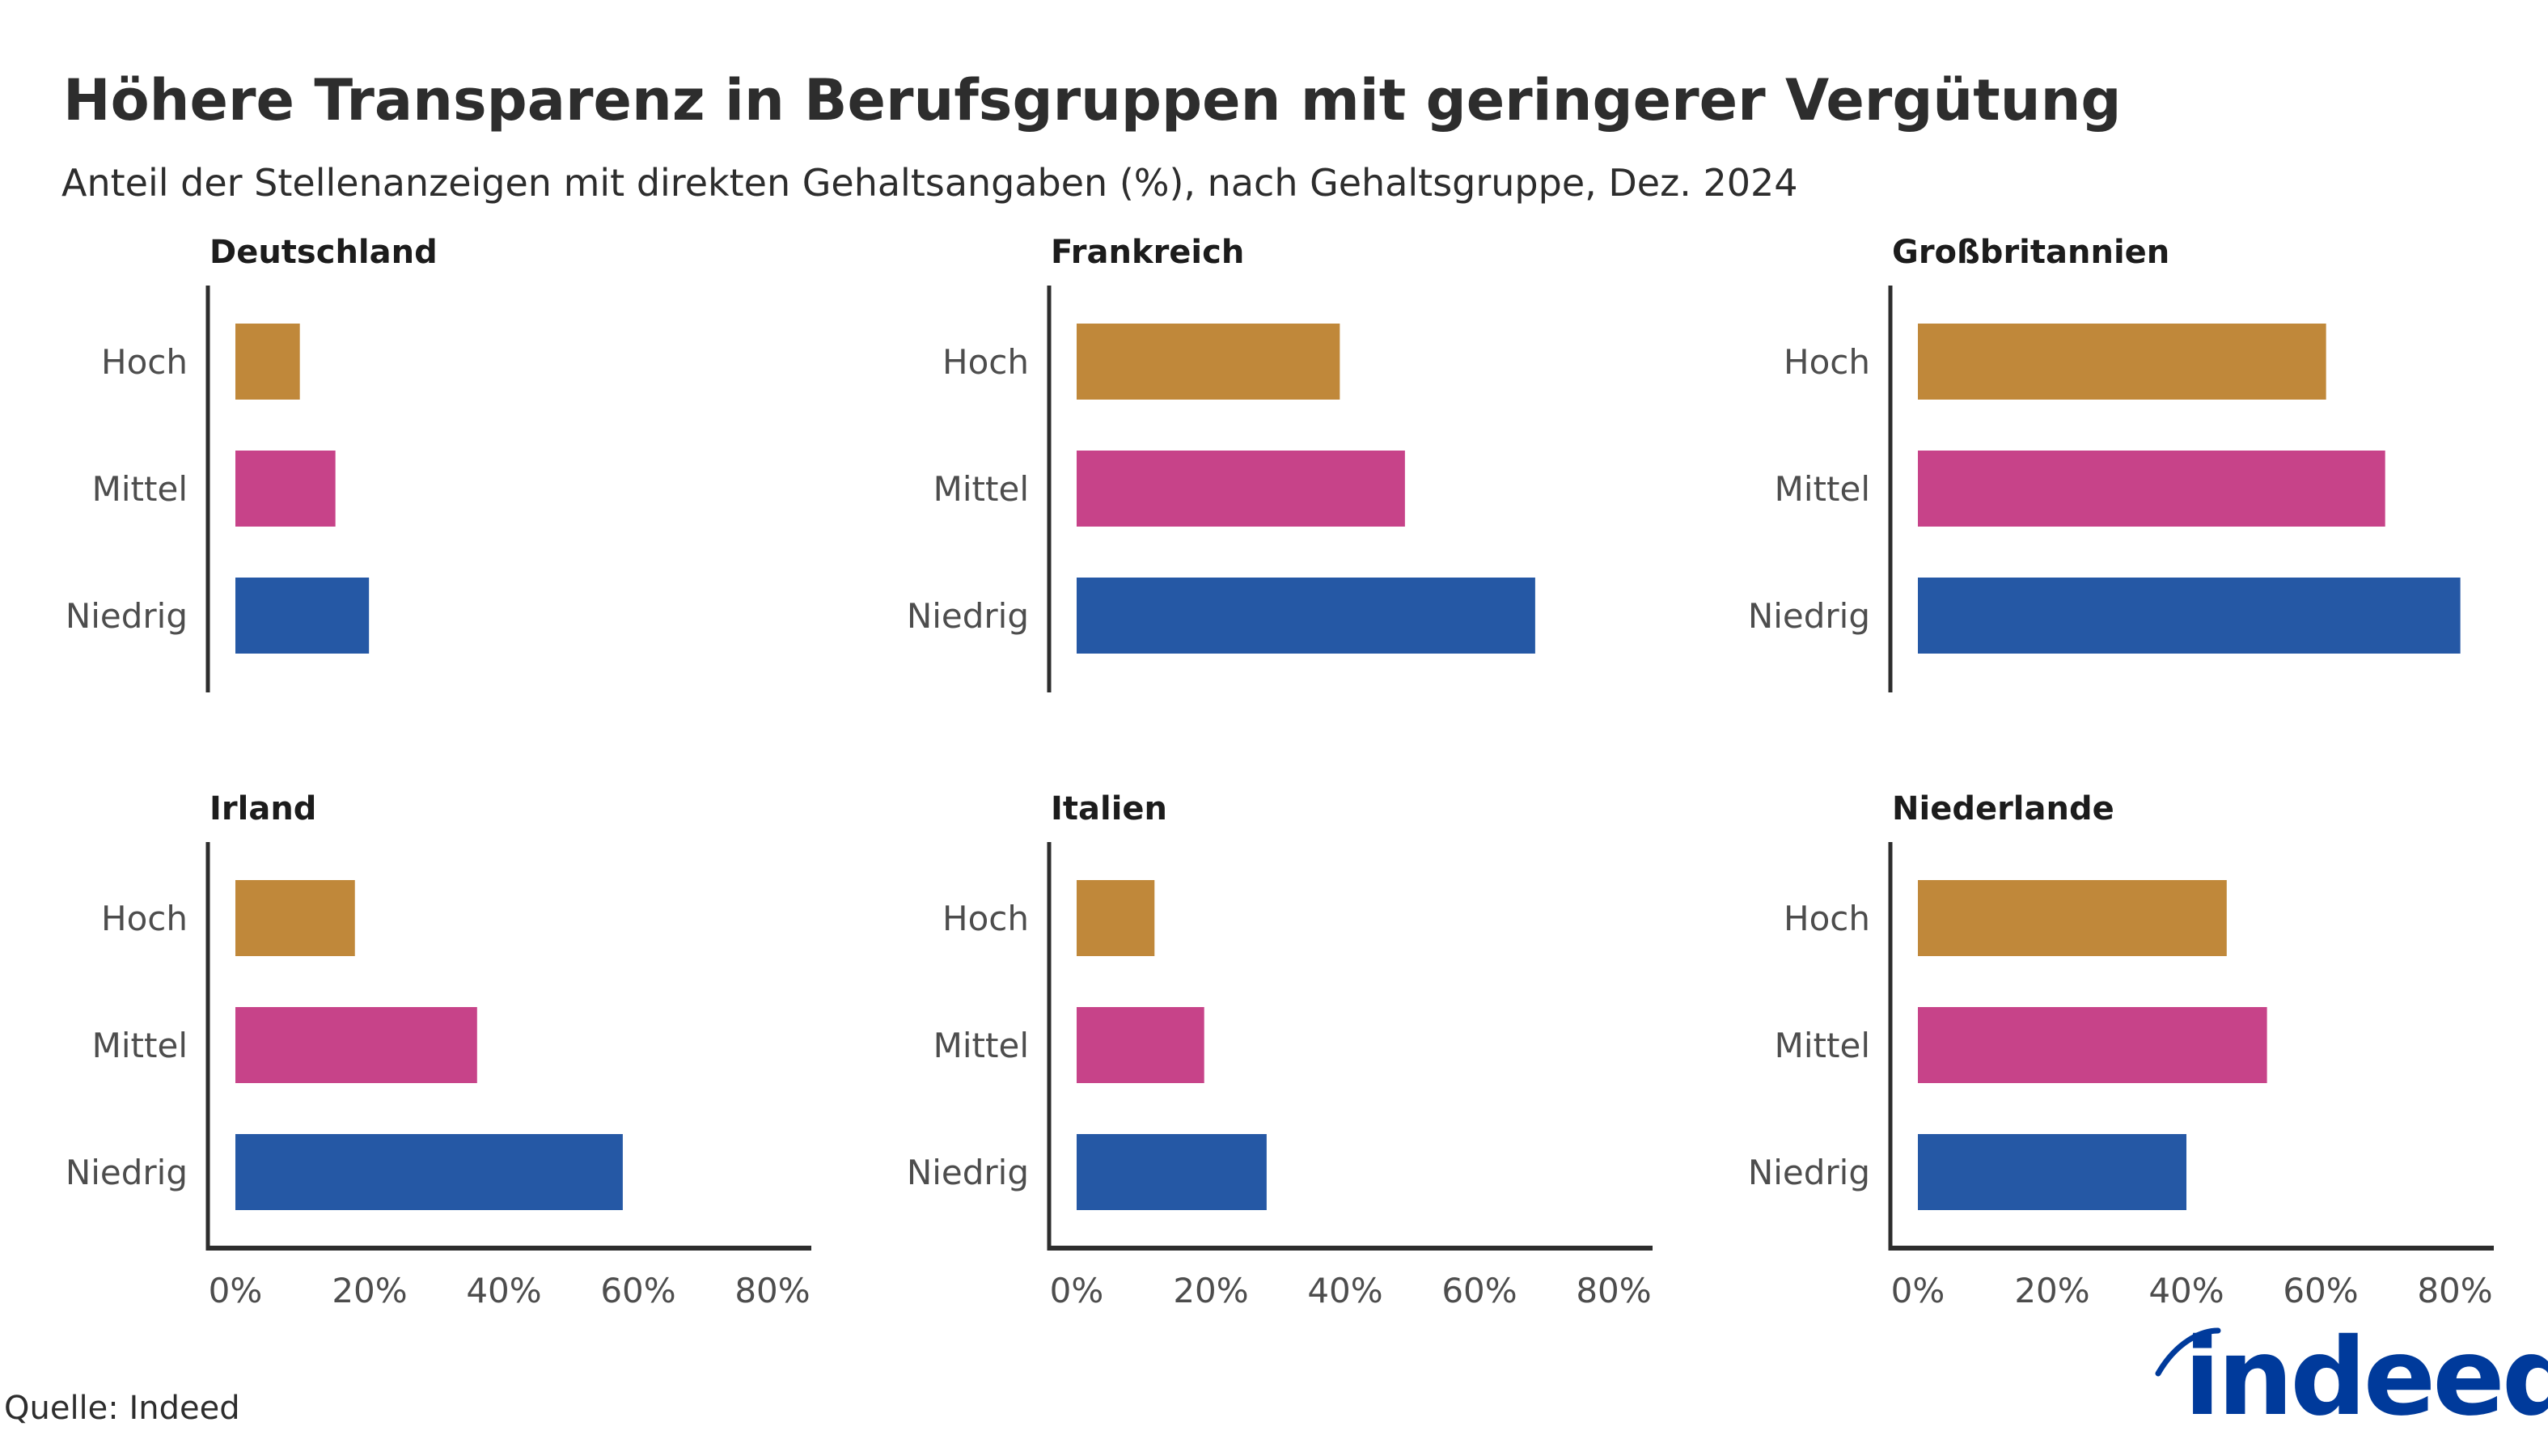  What do you see at coordinates (2052, 1172) in the screenshot?
I see `bar-niederlande-niedrig` at bounding box center [2052, 1172].